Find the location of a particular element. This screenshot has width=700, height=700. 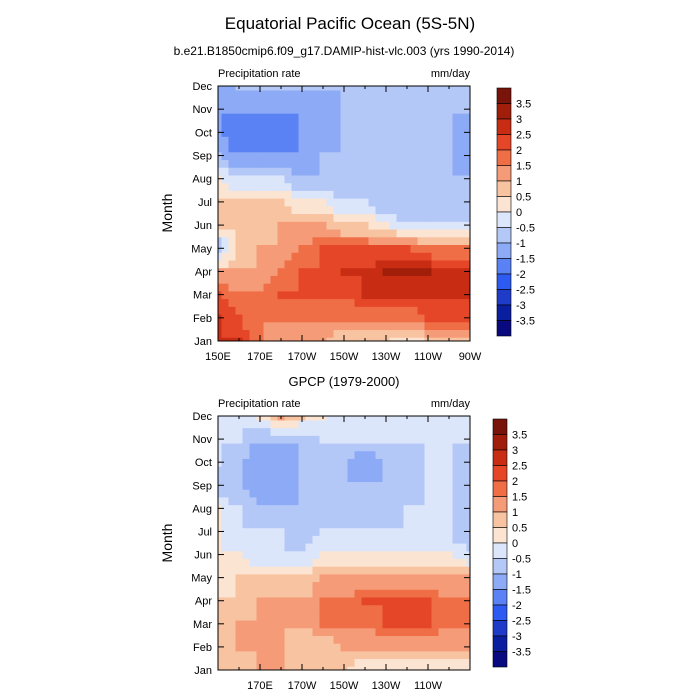

x-tick-label: 170W is located at coordinates (302, 357).